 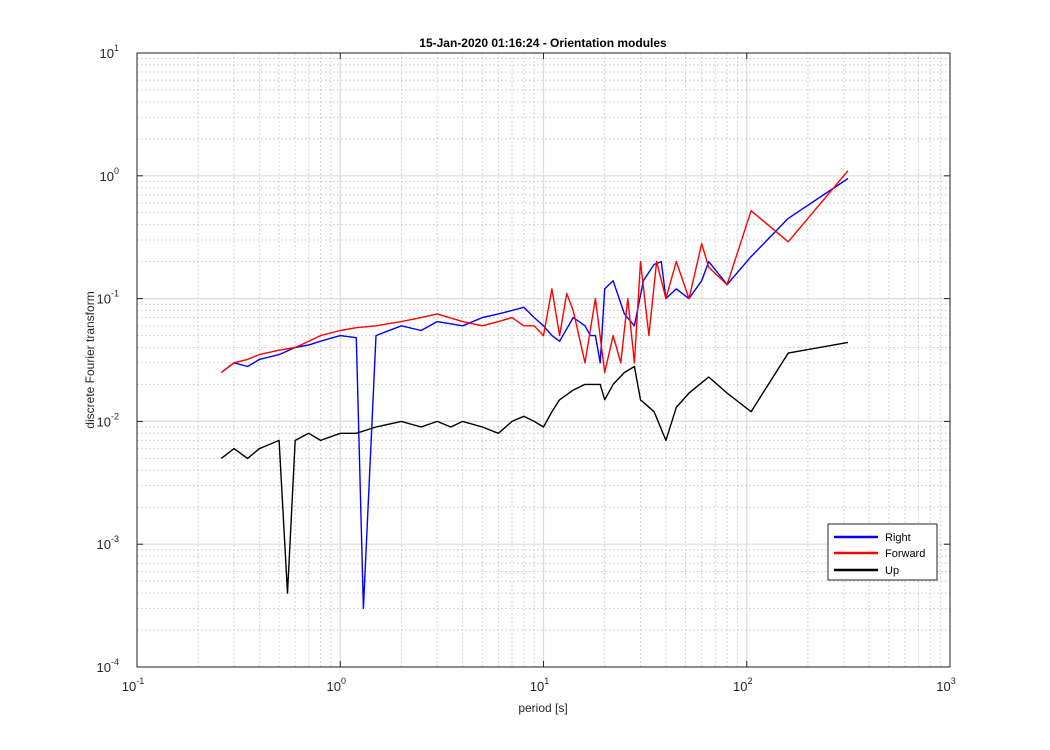 I want to click on y-tick-label: 10⁰, so click(x=109, y=175).